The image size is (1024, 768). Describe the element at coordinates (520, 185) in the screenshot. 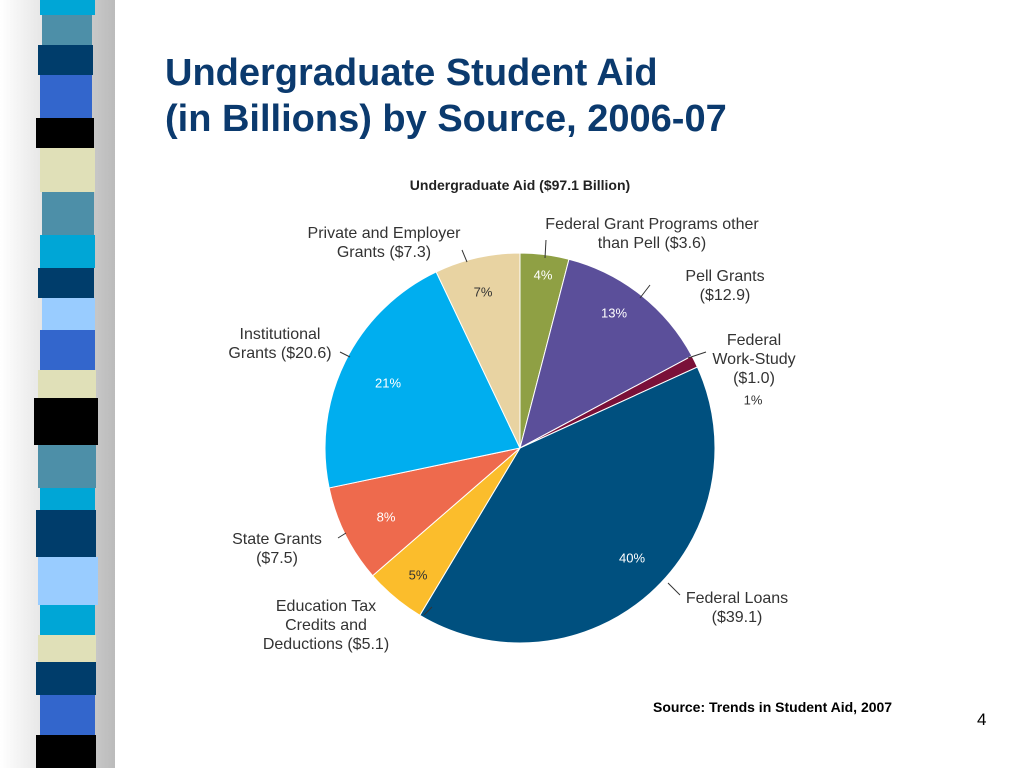

I see `chart-title: Undergraduate Aid ($97.1 Billion)` at that location.